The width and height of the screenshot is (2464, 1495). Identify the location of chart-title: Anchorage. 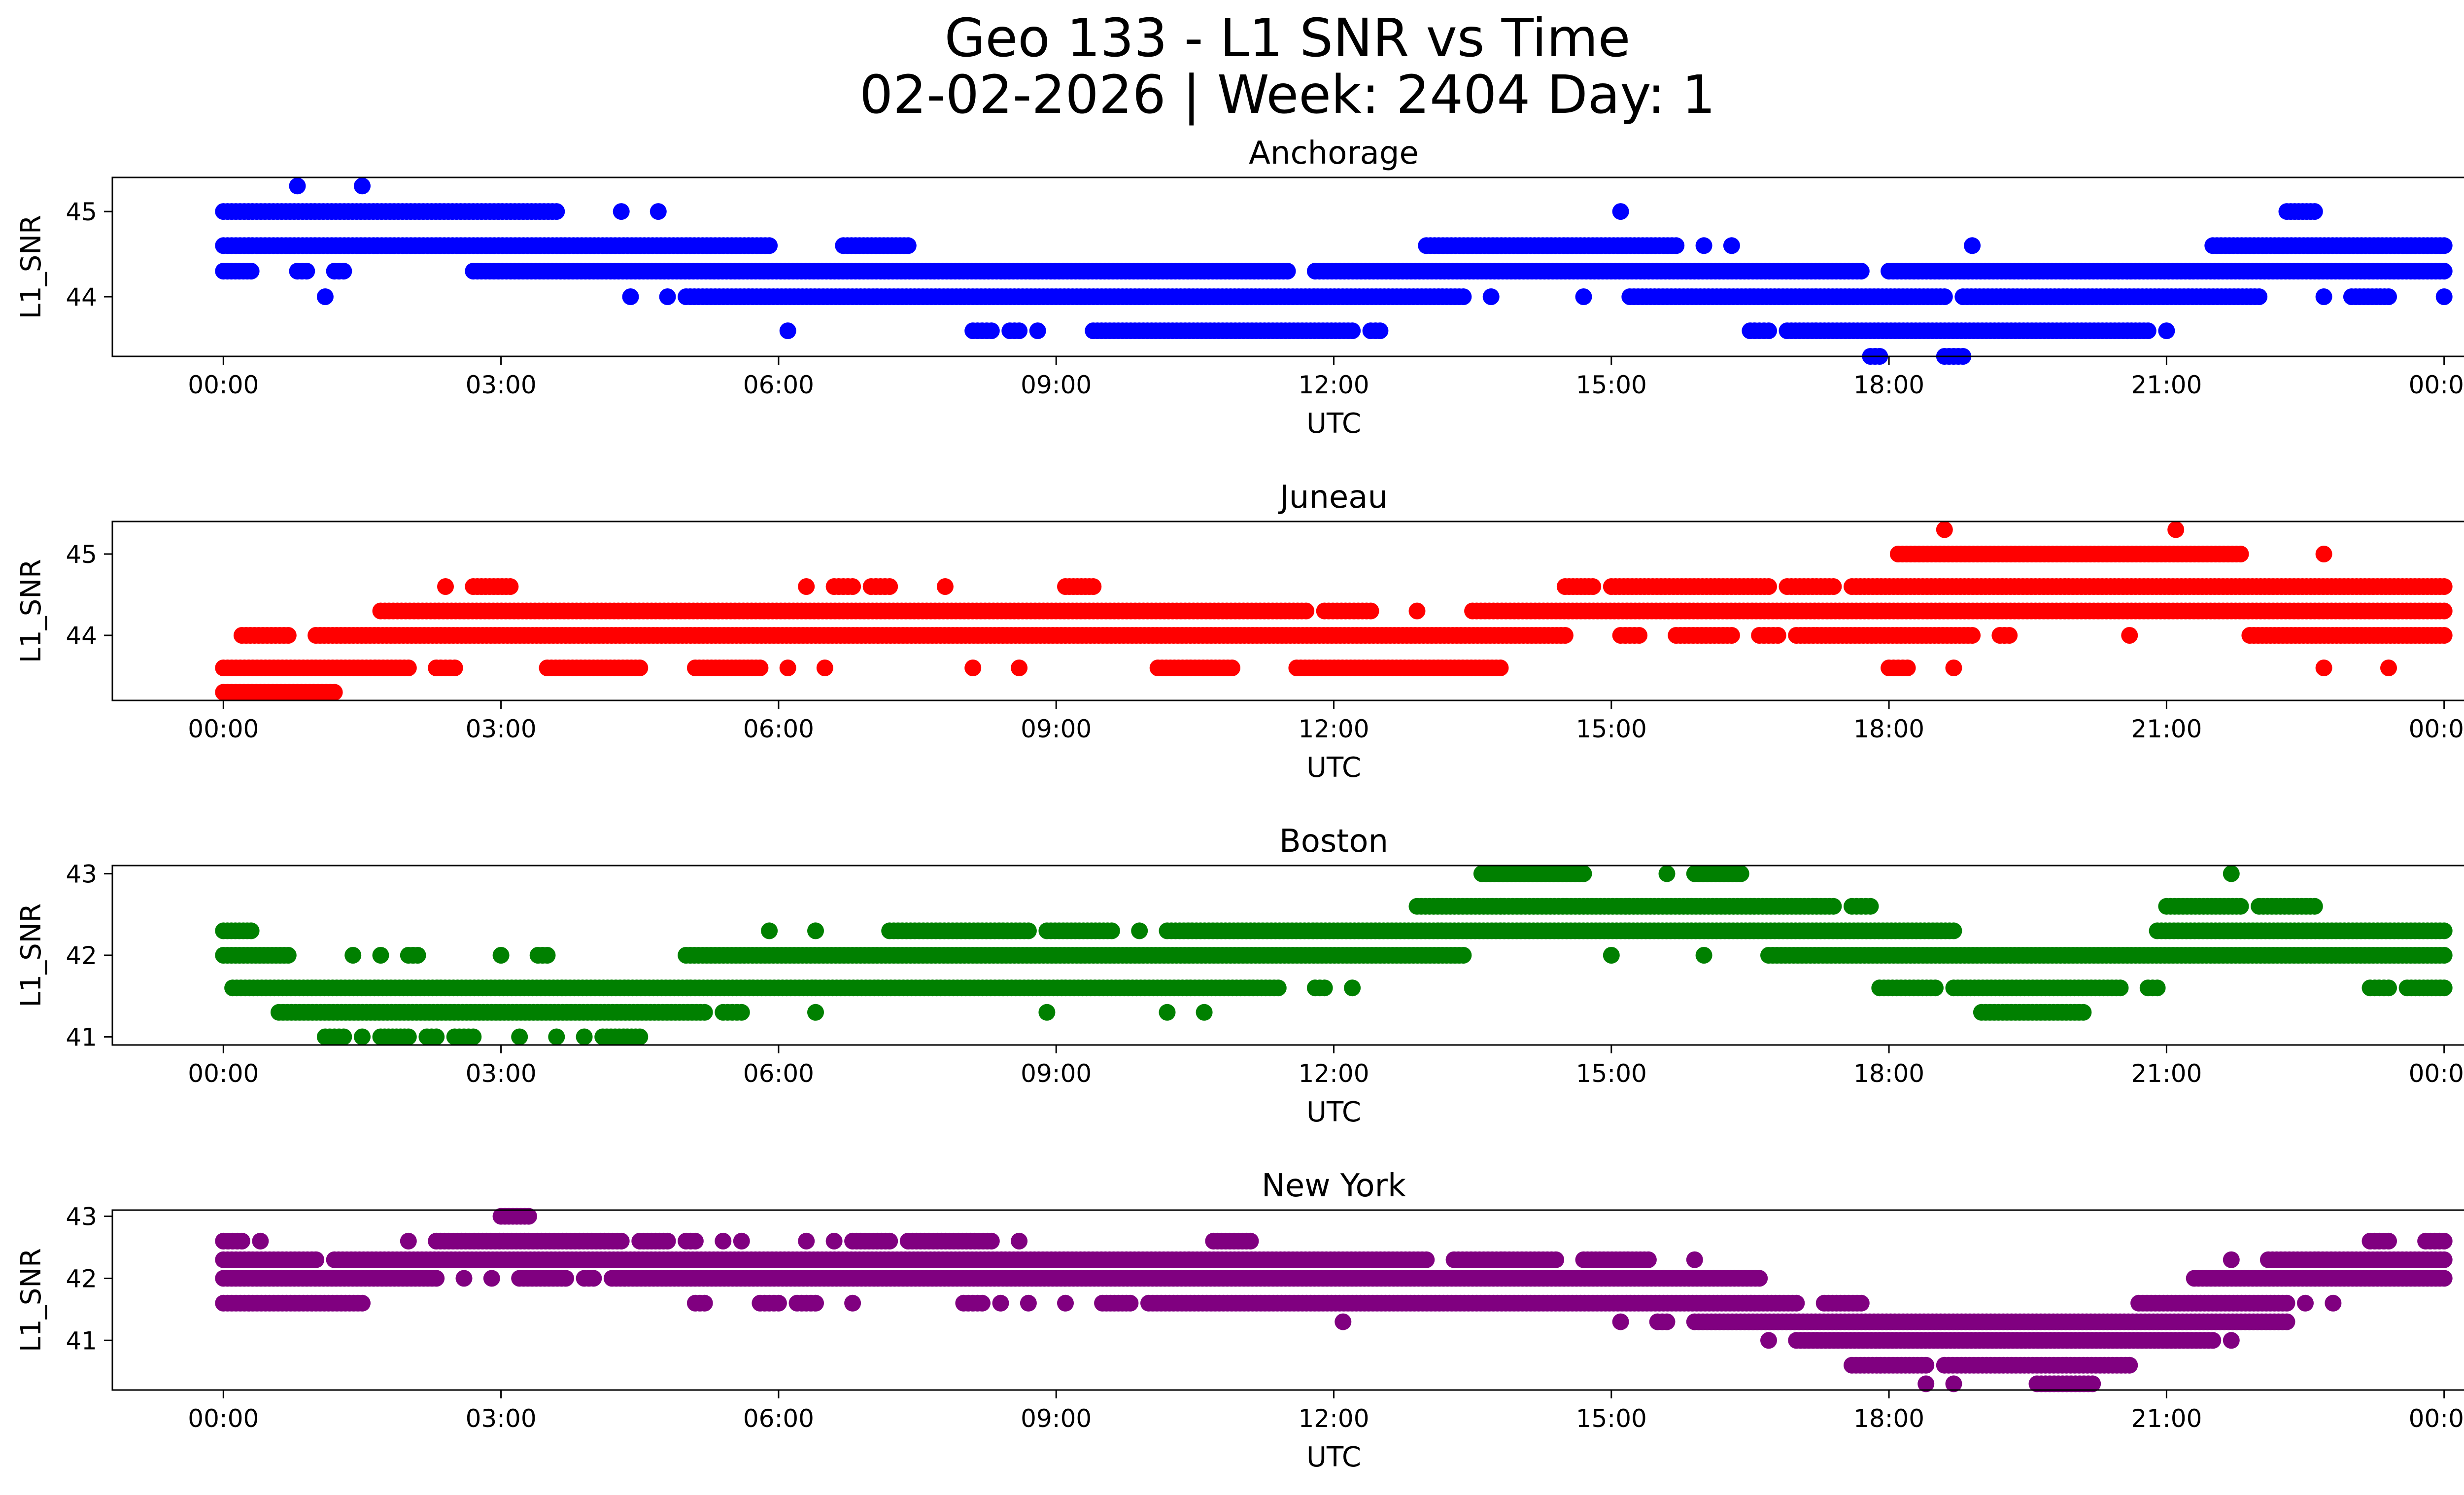
(1334, 153).